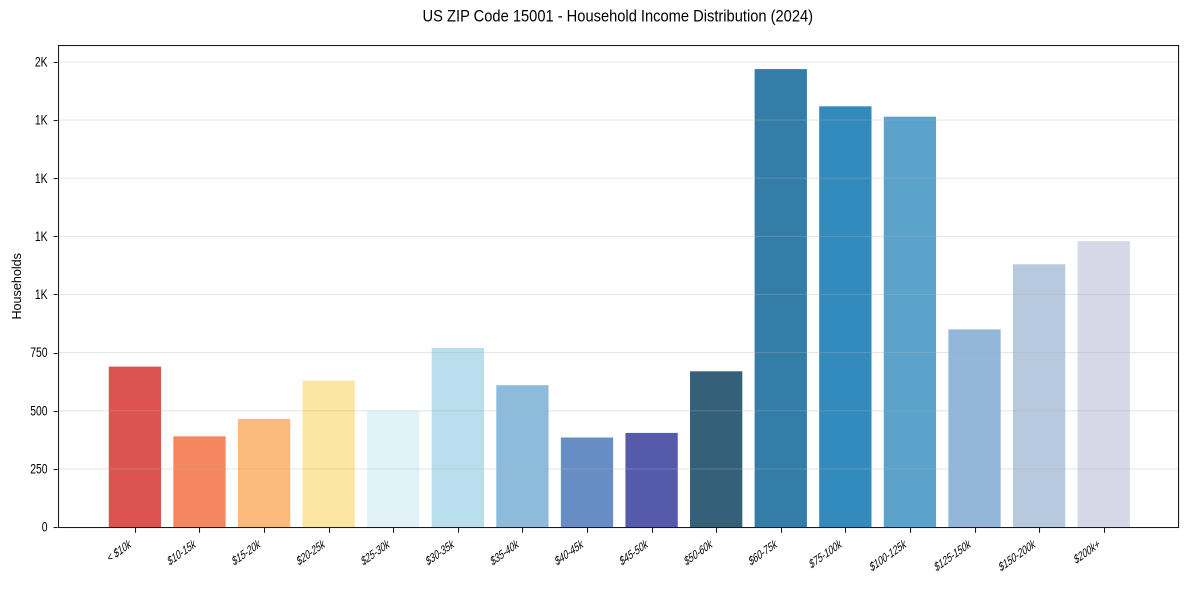 The width and height of the screenshot is (1189, 590). Describe the element at coordinates (38, 469) in the screenshot. I see `svg-text: 250` at that location.